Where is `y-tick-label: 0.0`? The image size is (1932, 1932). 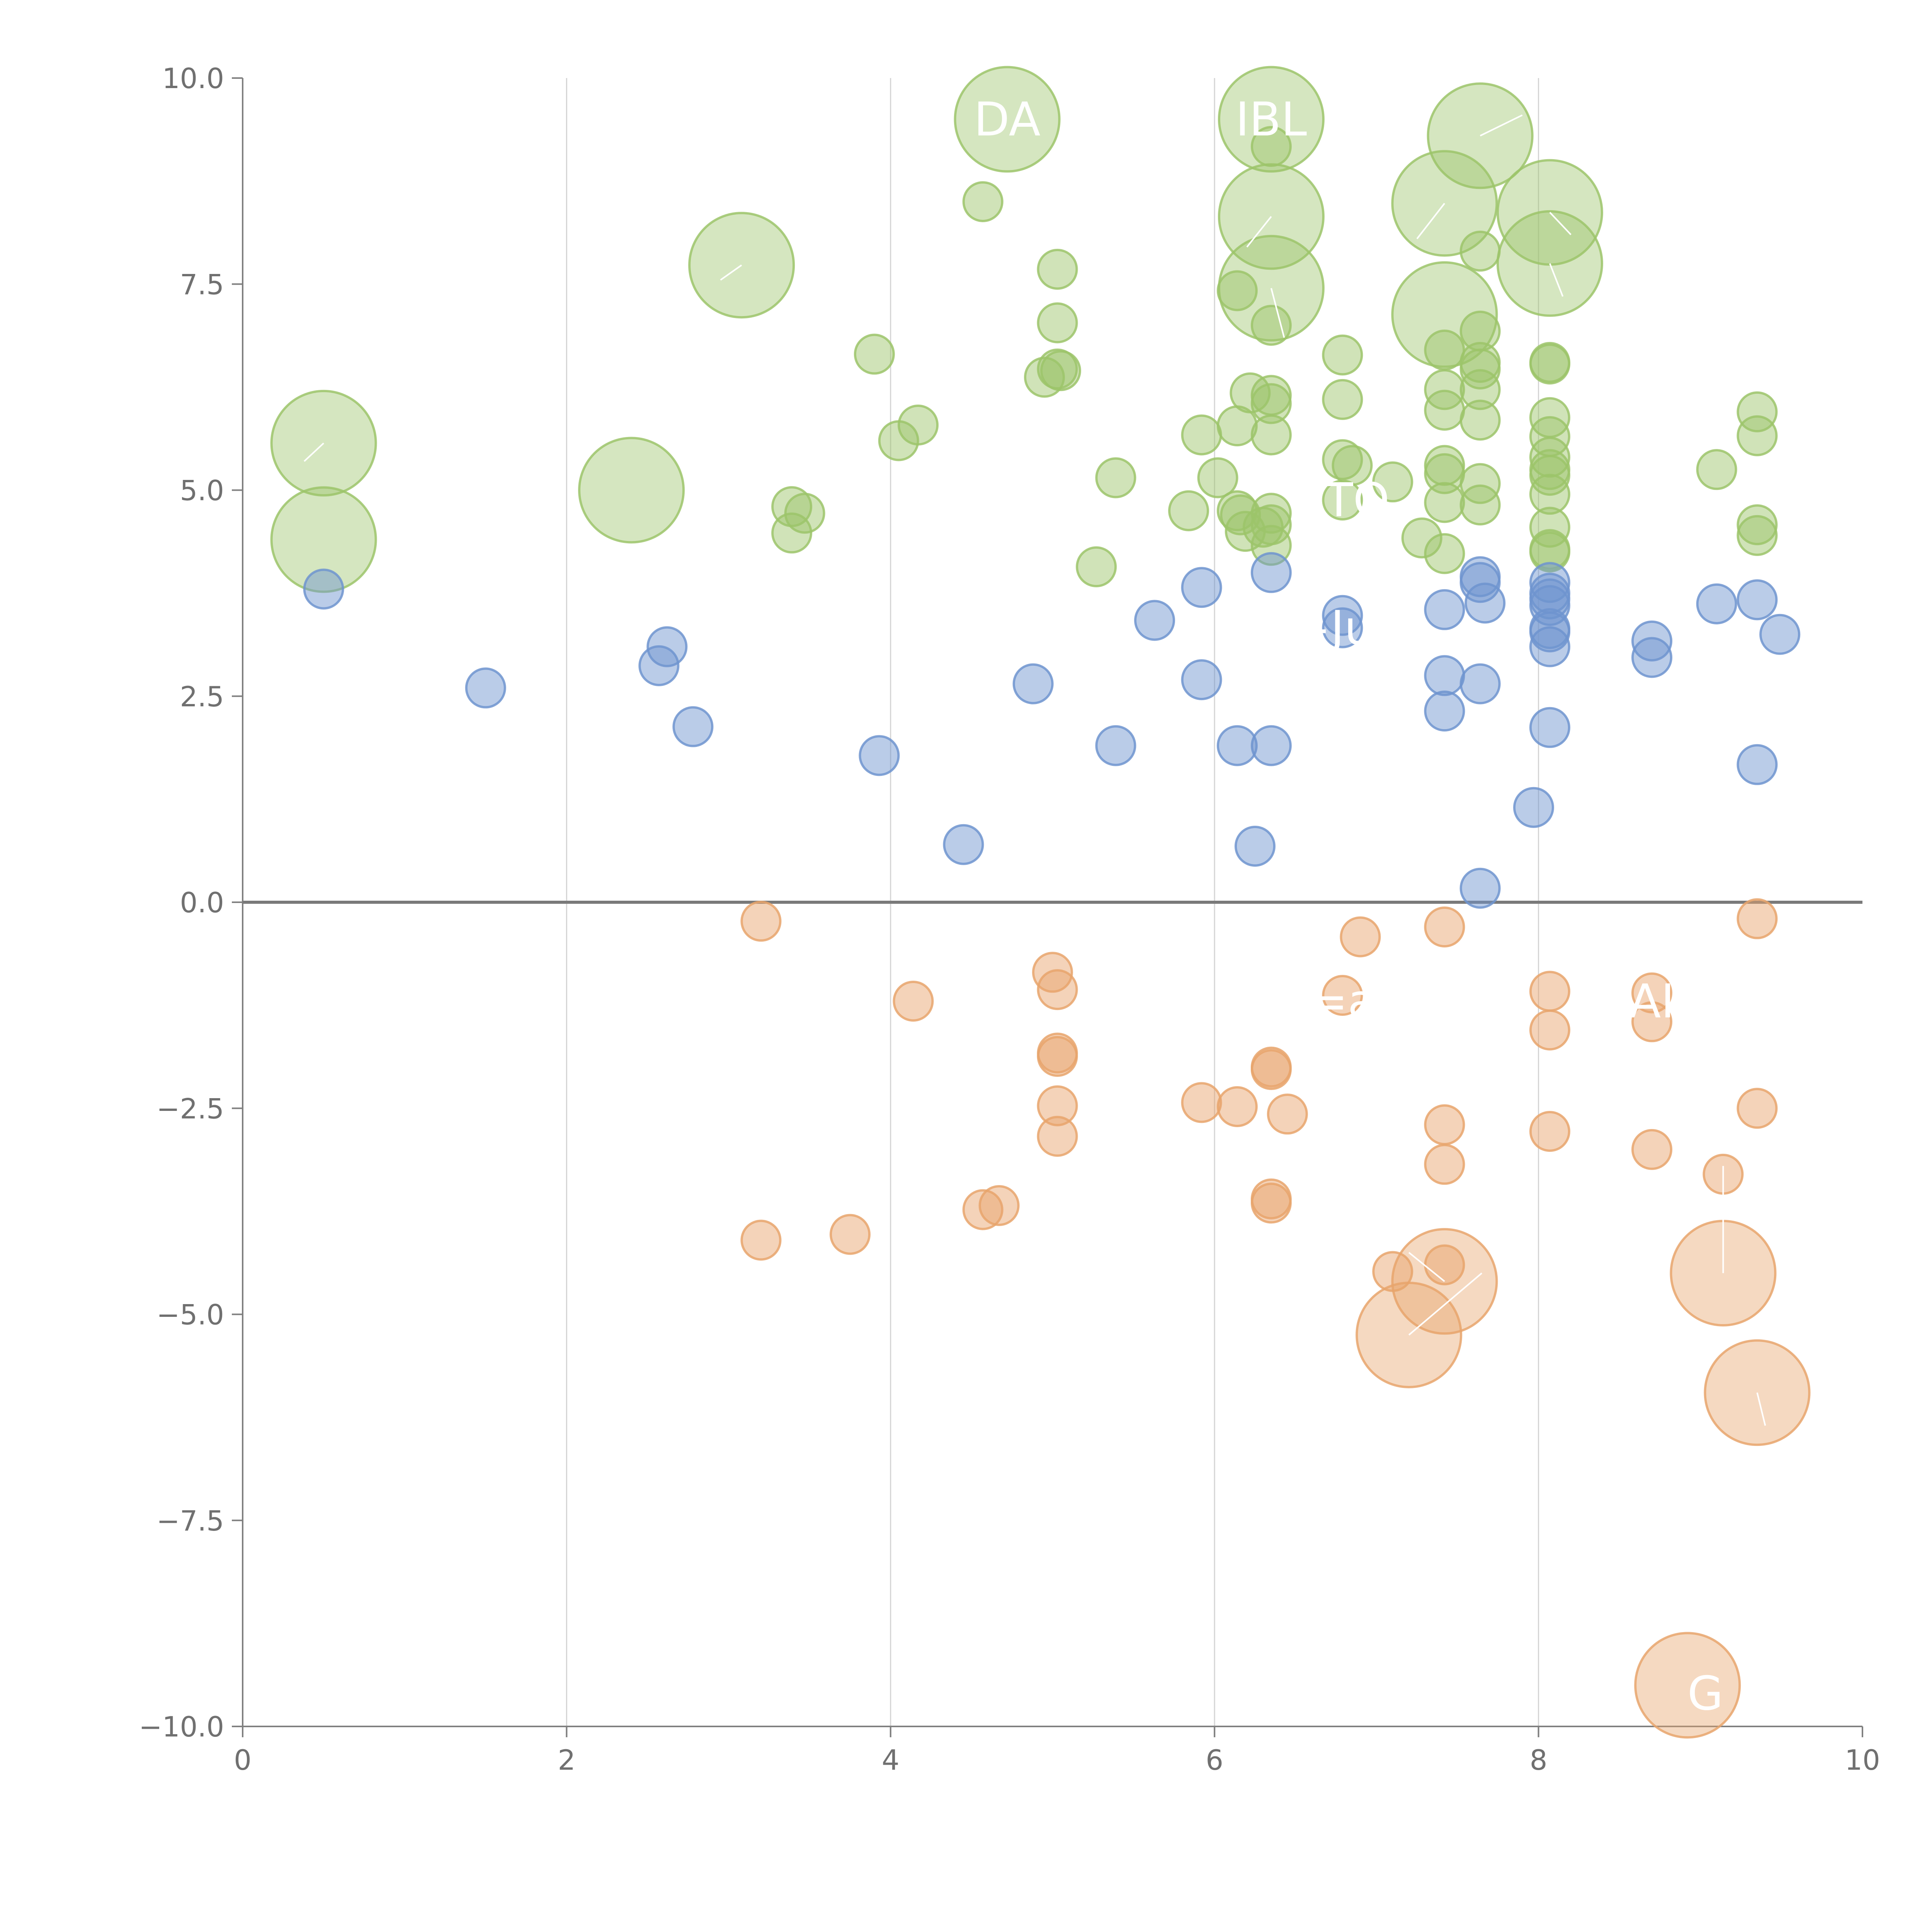 y-tick-label: 0.0 is located at coordinates (202, 903).